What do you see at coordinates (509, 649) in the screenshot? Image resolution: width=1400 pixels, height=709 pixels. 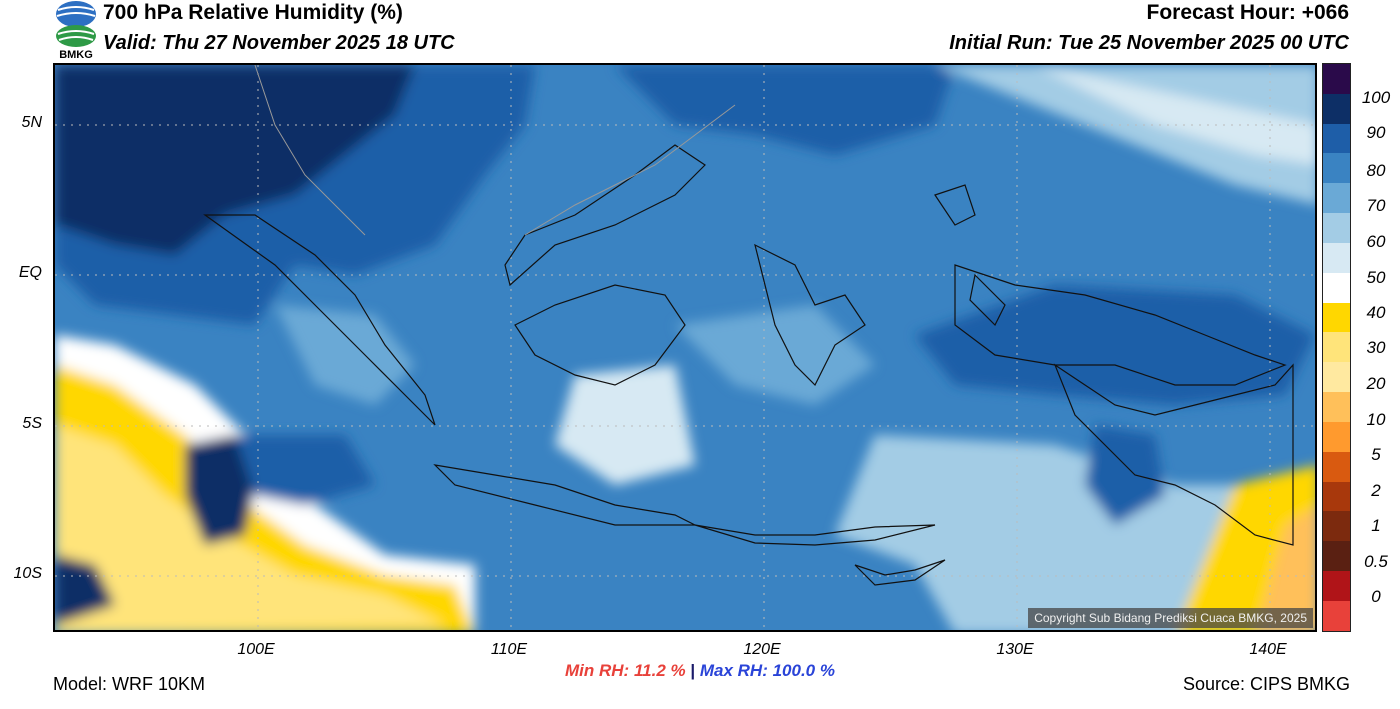 I see `lon-label-110e: 110E` at bounding box center [509, 649].